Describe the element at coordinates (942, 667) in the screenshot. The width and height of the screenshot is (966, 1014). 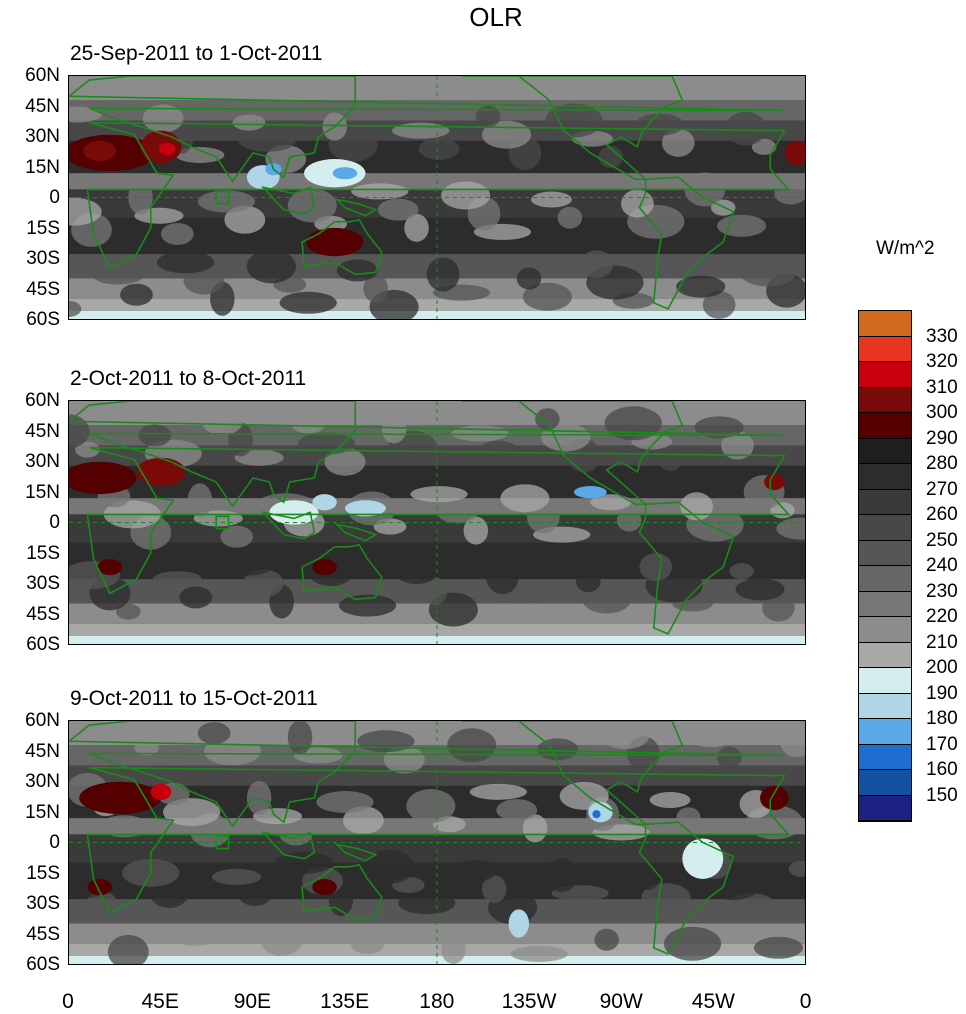
I see `colorbar-label: 200` at that location.